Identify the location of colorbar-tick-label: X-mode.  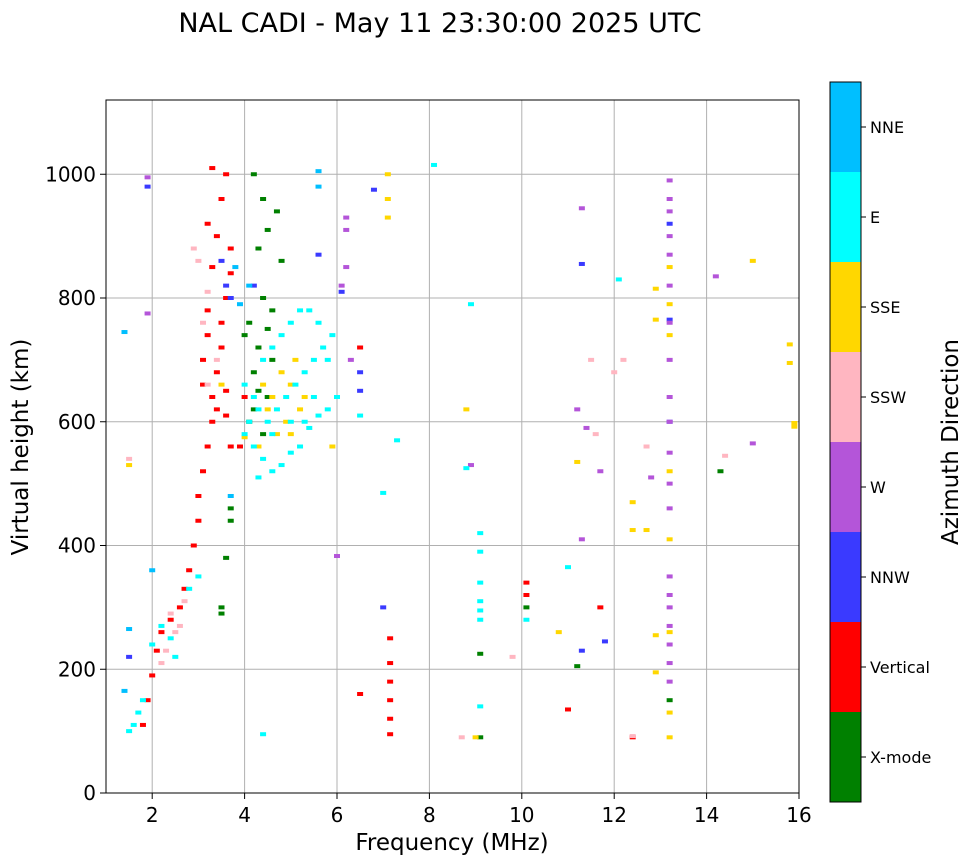
(900, 757).